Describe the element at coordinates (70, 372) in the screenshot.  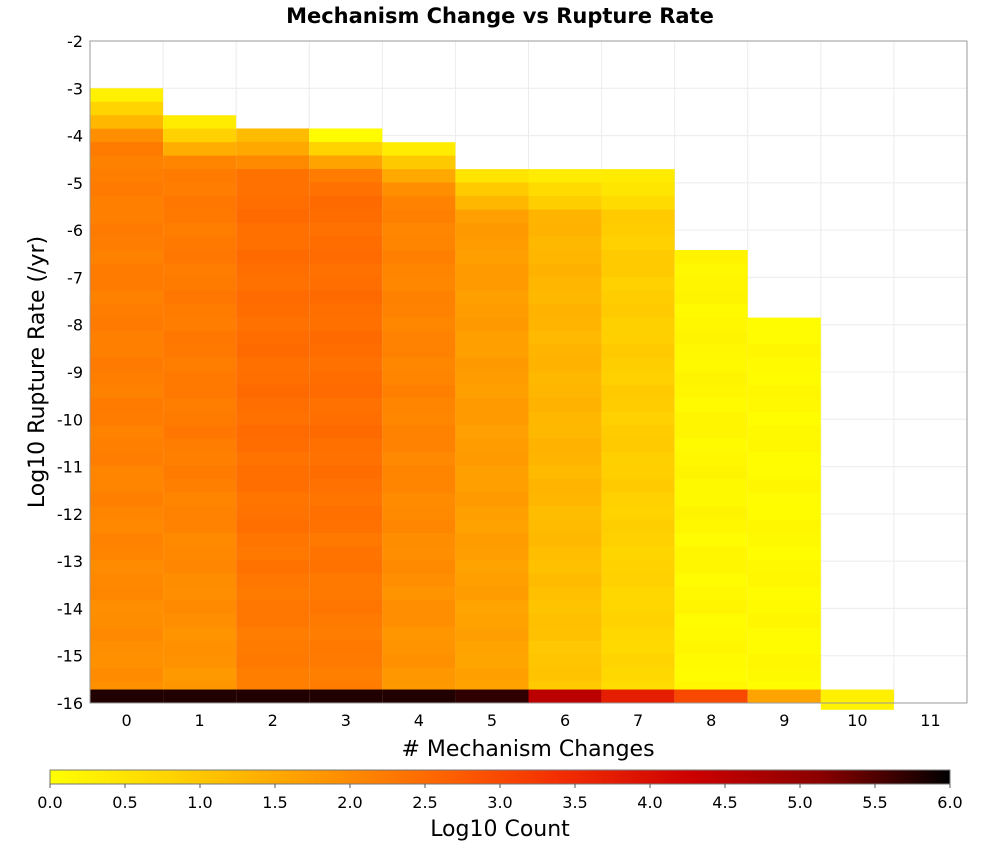
I see `y-axis-ticks: -2 -3 -4 -5 -6 -7 -8 -9 -10 -11 -12 -13 -14 -15 -16` at that location.